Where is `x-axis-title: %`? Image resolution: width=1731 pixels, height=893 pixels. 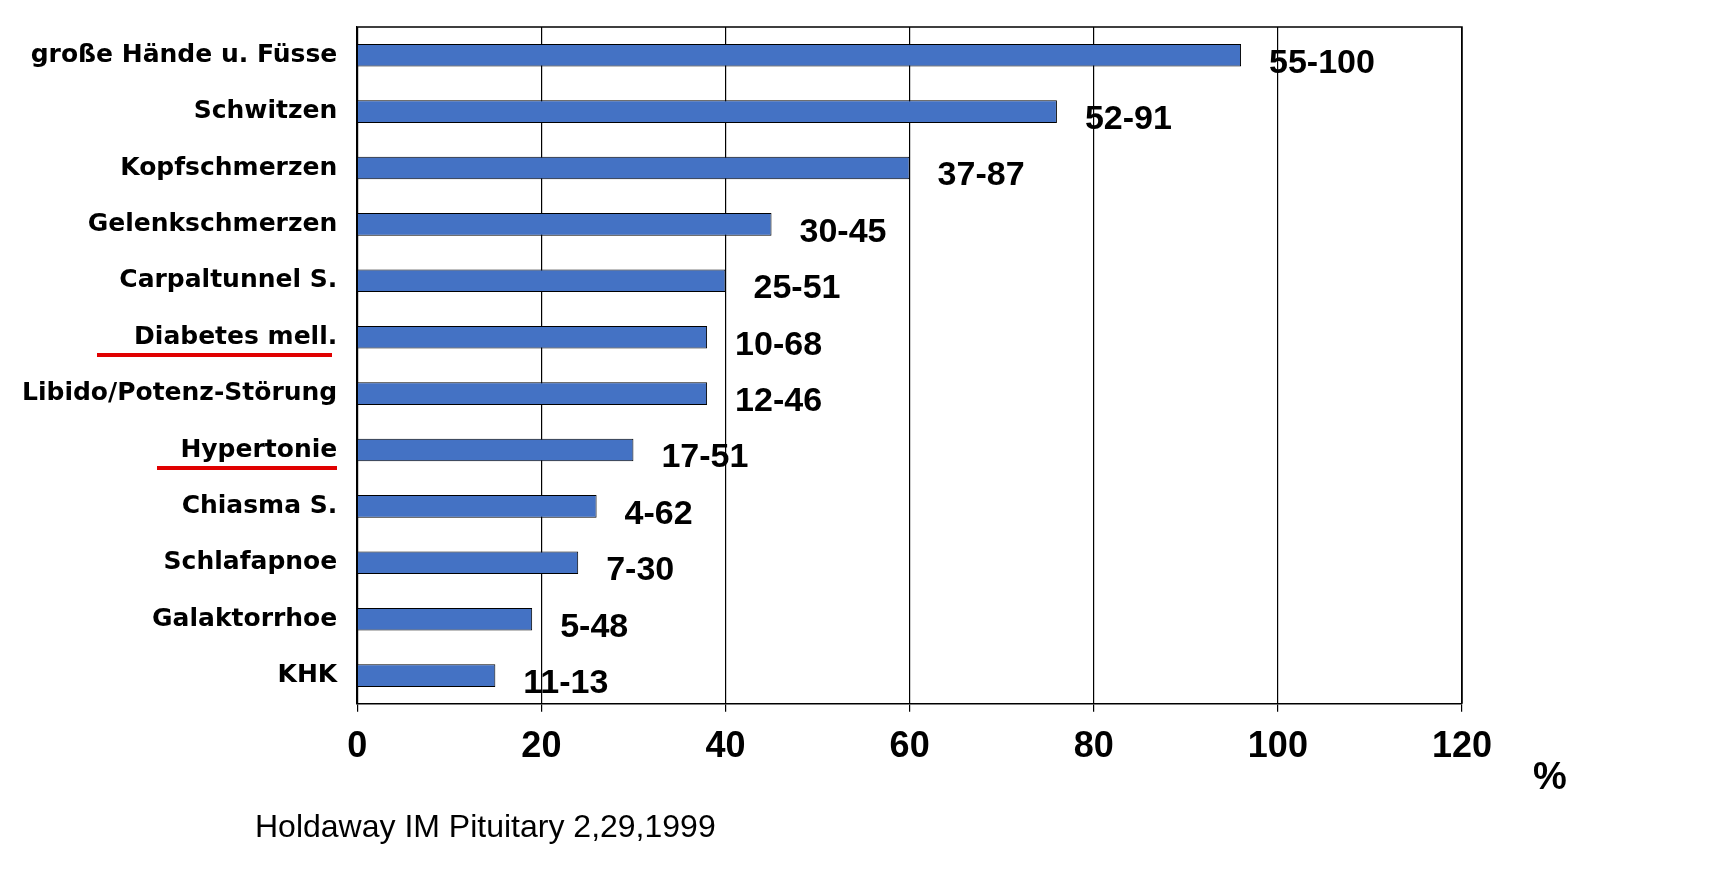
x-axis-title: % is located at coordinates (1550, 776).